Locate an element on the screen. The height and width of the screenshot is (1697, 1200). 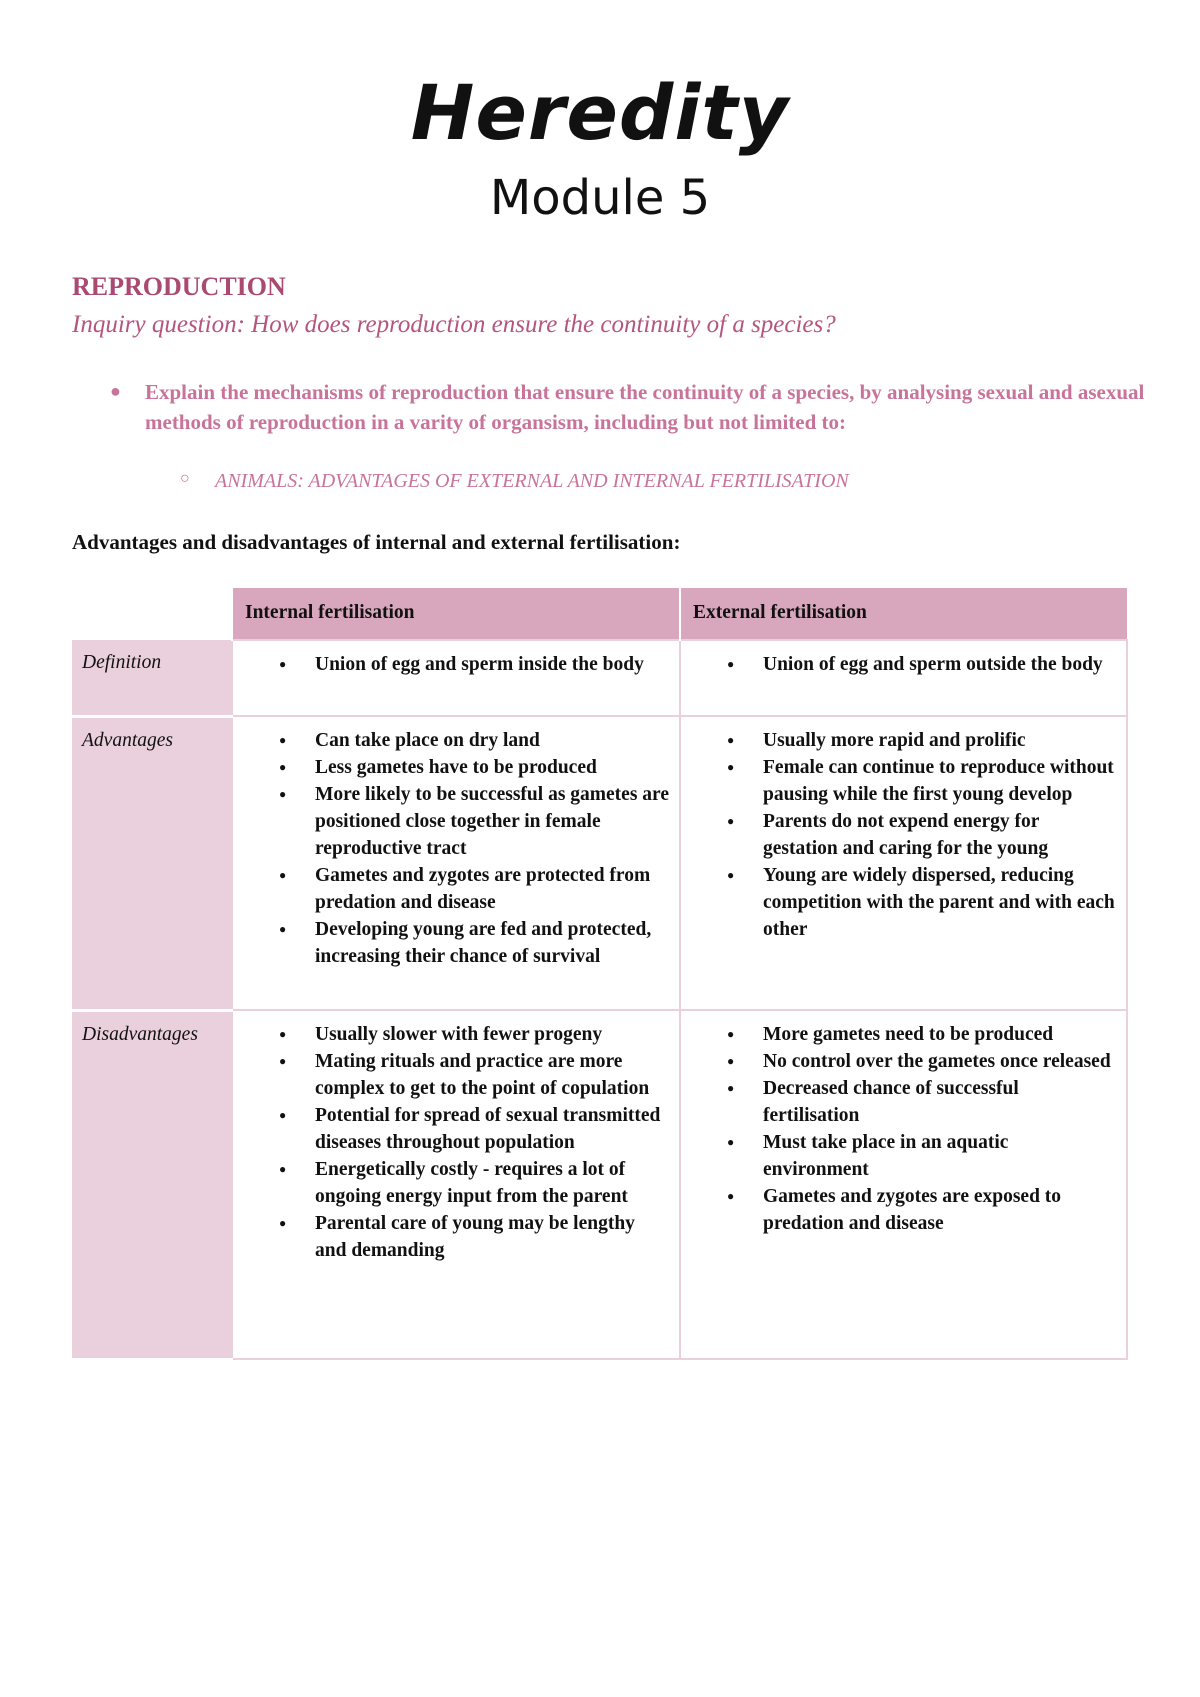
row-label: Advantages is located at coordinates (152, 864).